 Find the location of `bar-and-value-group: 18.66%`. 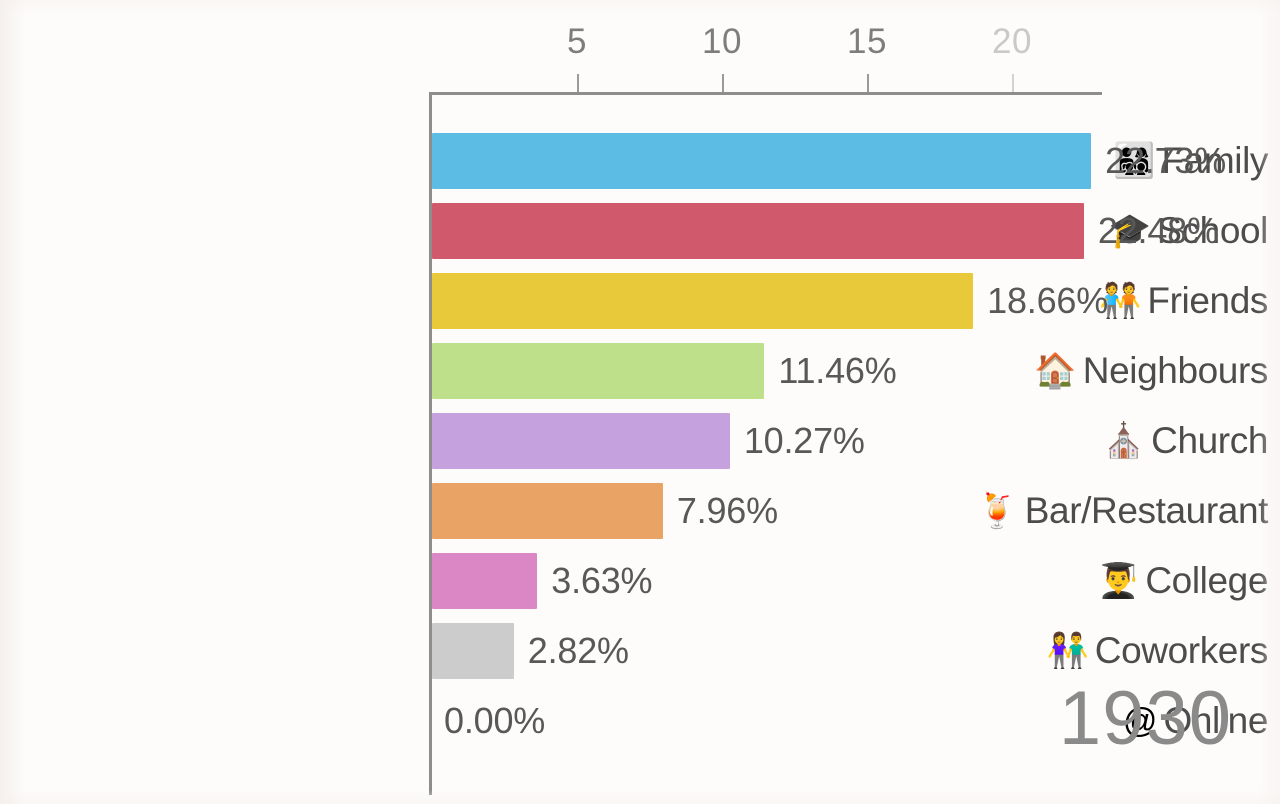

bar-and-value-group: 18.66% is located at coordinates (770, 301).